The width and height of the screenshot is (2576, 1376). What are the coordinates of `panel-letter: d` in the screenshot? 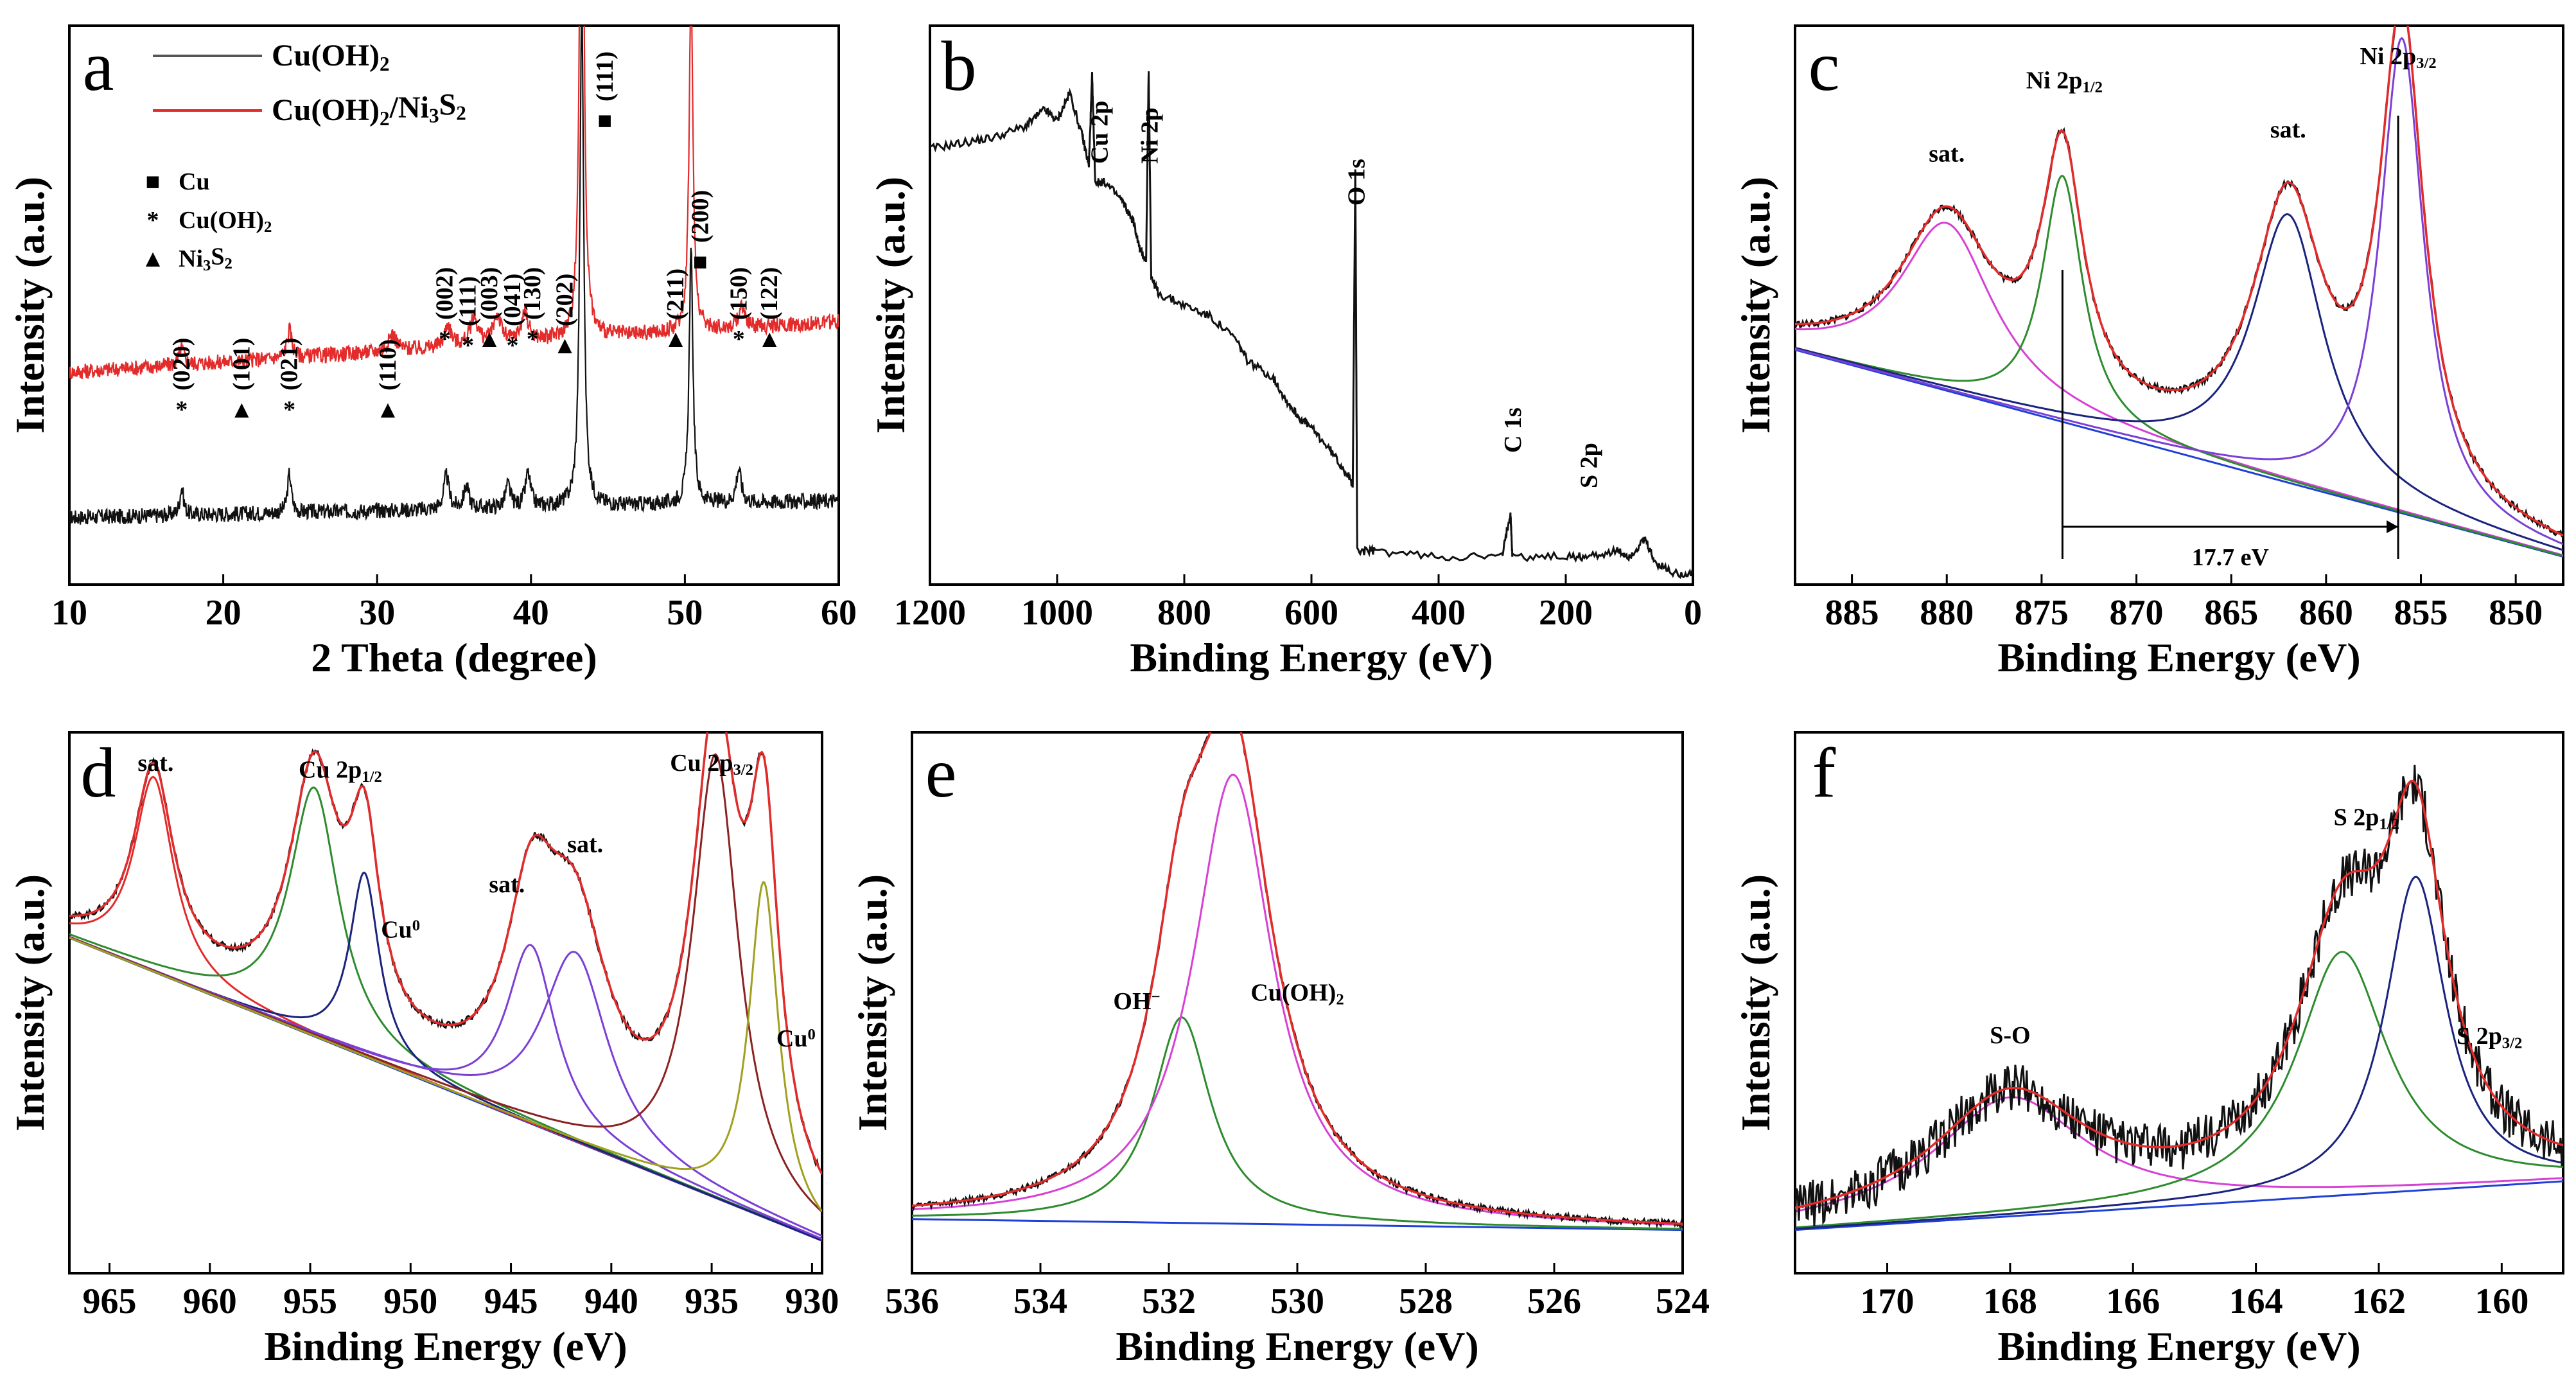 It's located at (99, 773).